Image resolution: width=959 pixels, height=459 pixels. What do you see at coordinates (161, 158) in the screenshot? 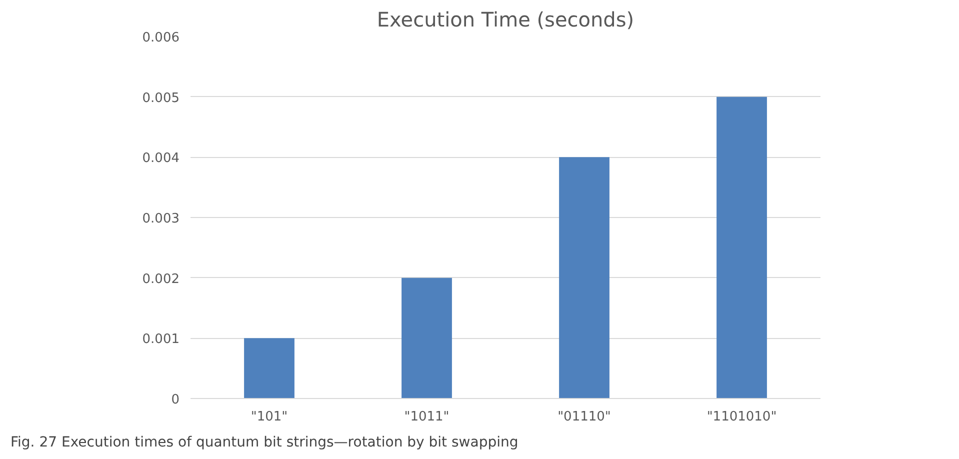
I see `y-tick-label: 0.004` at bounding box center [161, 158].